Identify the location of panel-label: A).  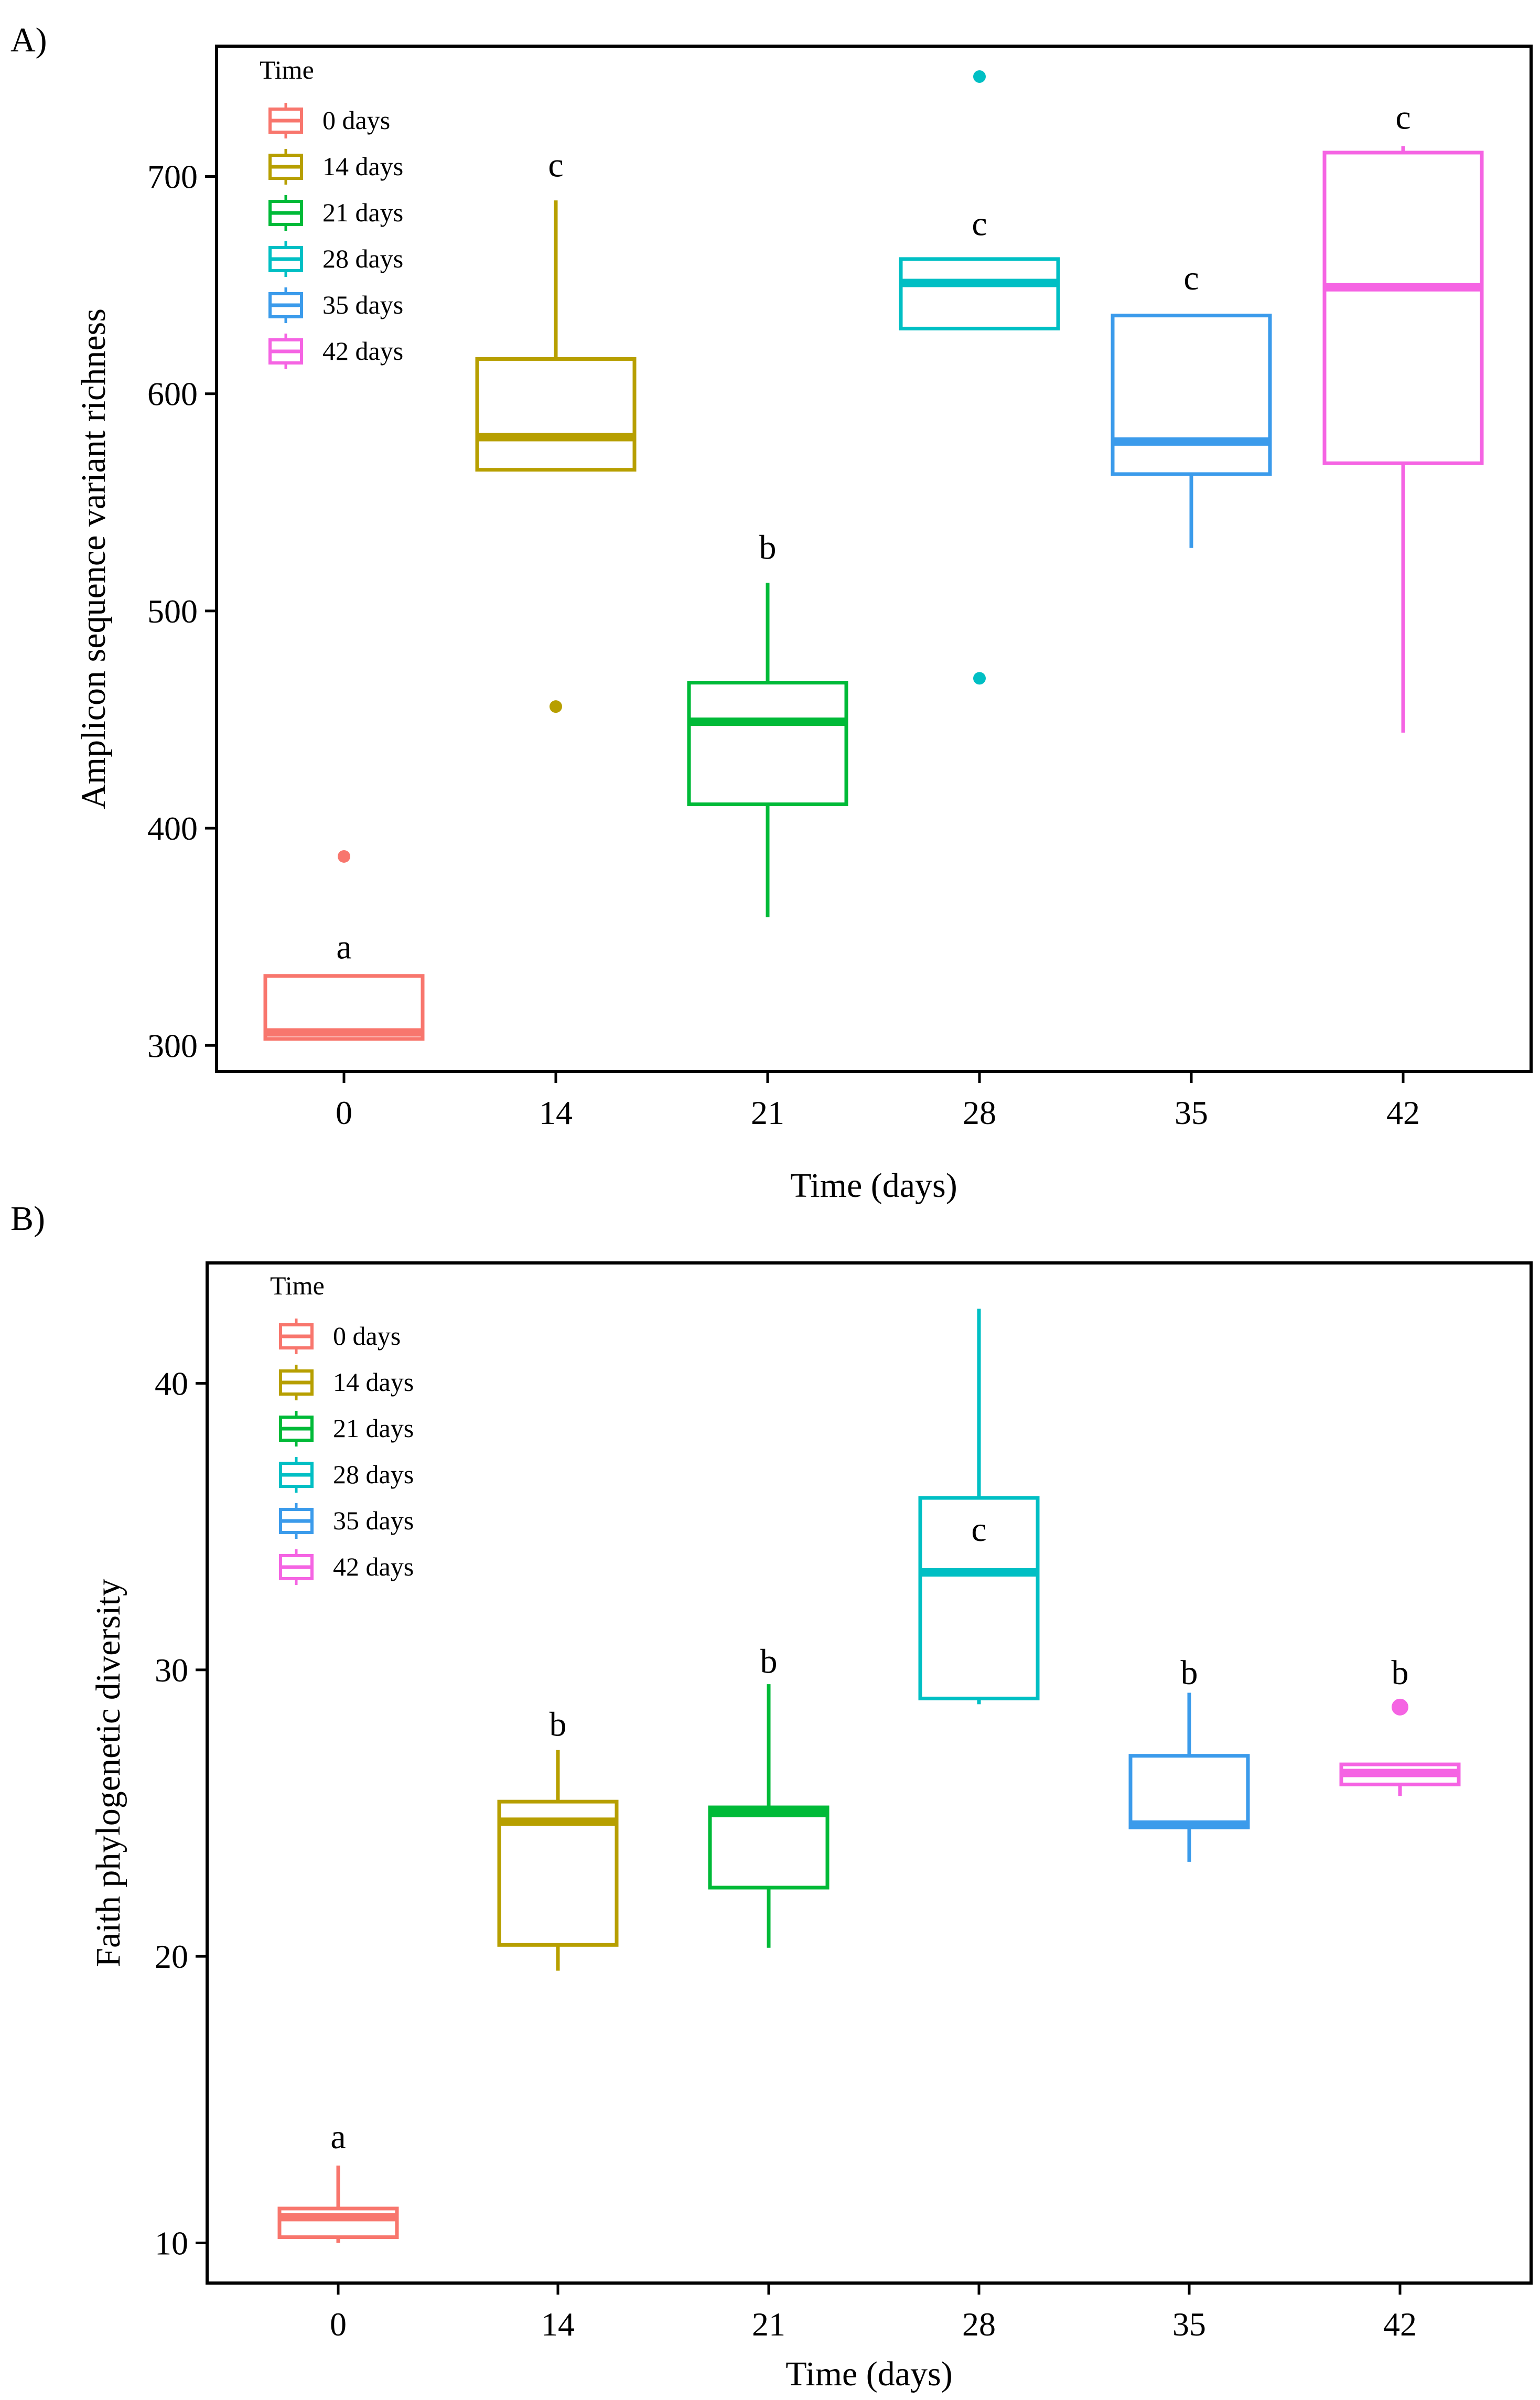
(28, 40).